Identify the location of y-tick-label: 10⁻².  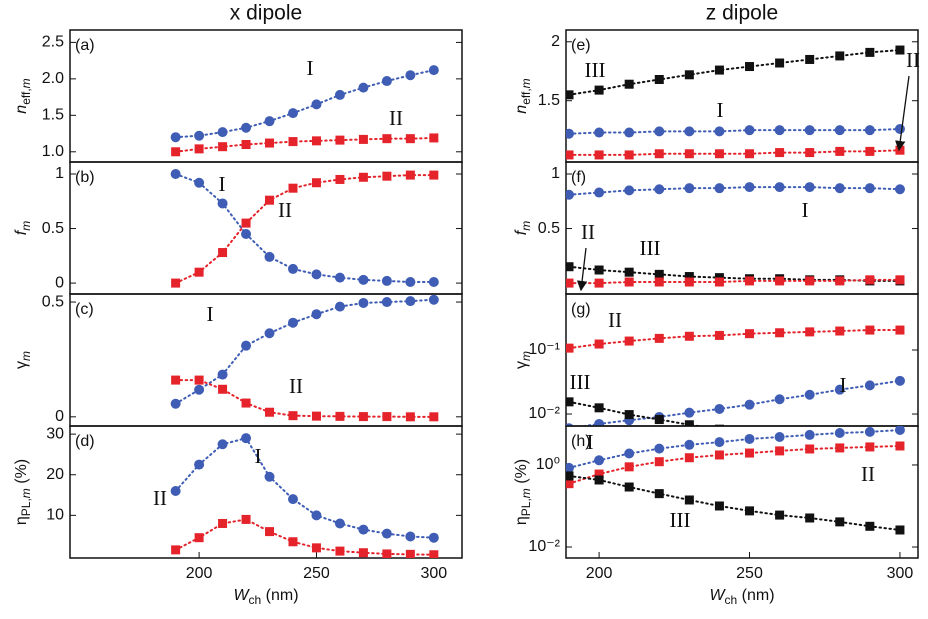
(544, 413).